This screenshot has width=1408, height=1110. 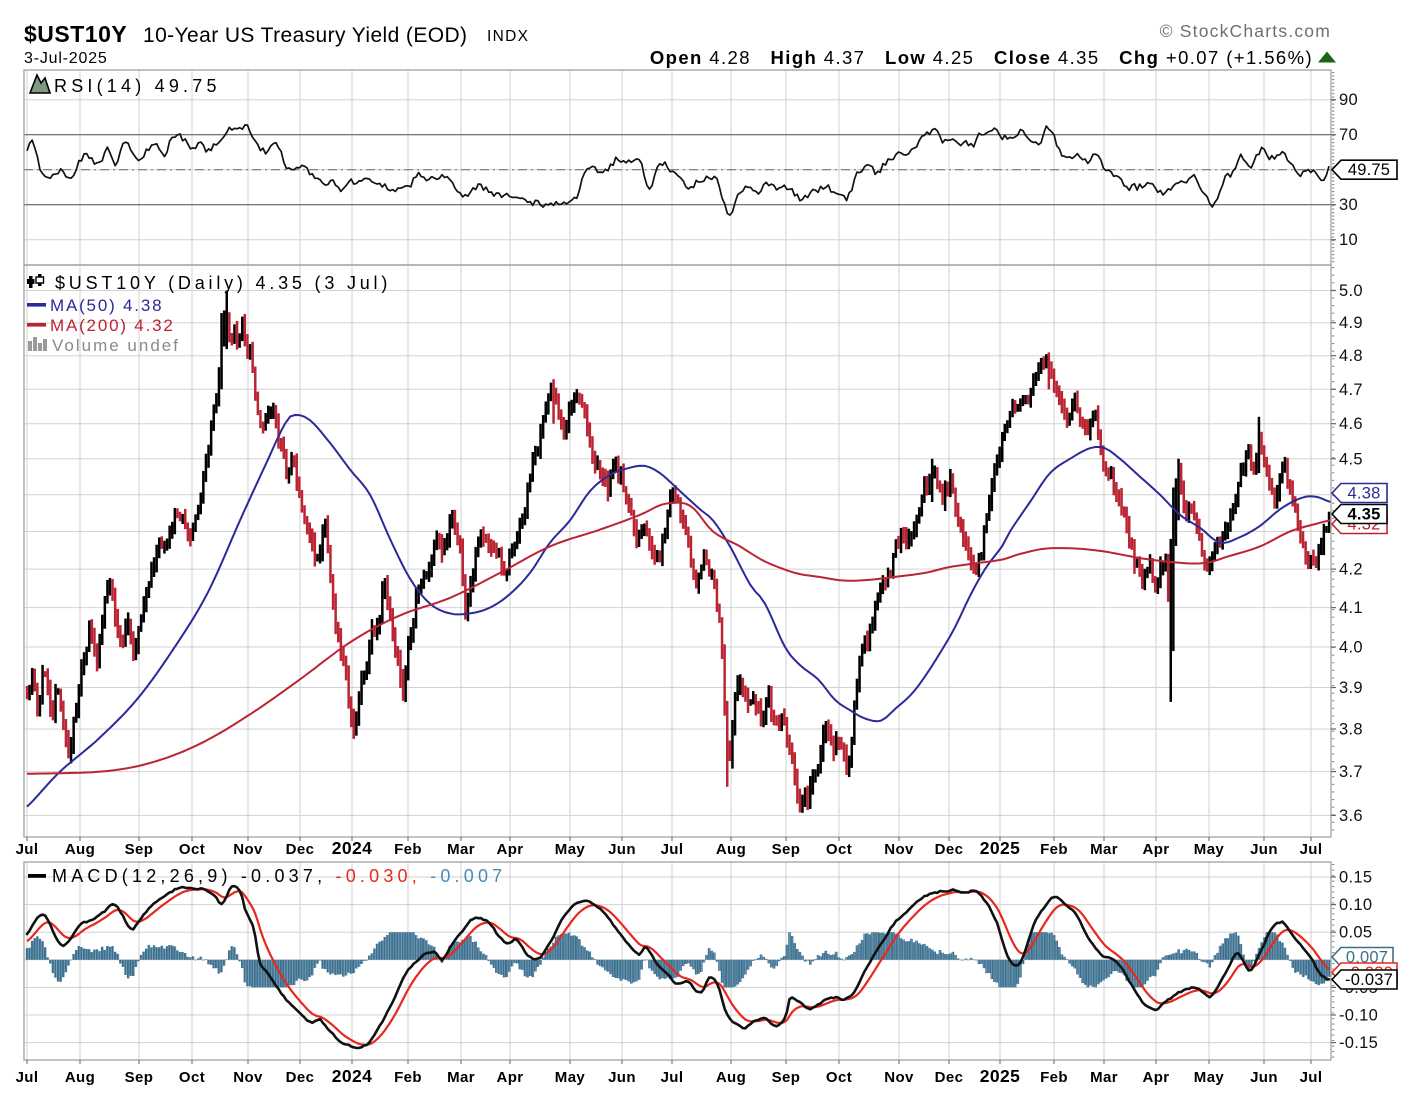 I want to click on svg-text: 49.75, so click(x=1369, y=170).